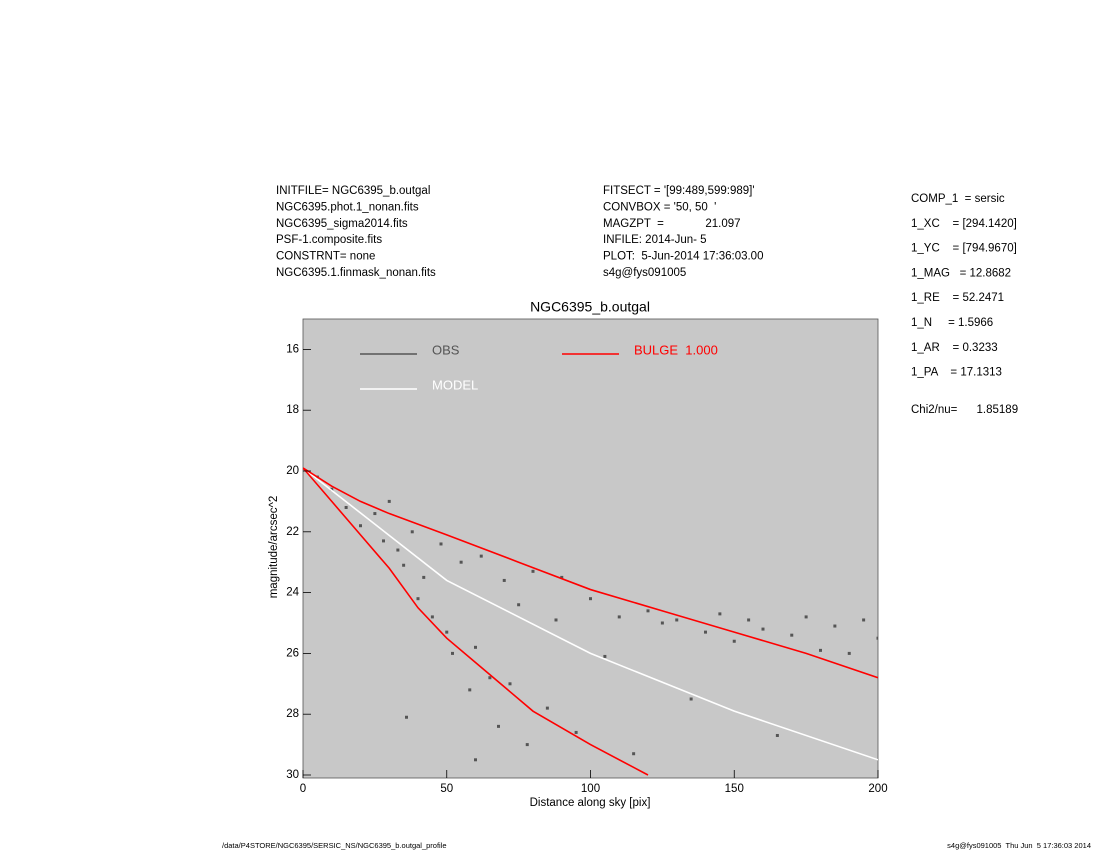 Image resolution: width=1100 pixels, height=850 pixels. What do you see at coordinates (455, 384) in the screenshot?
I see `legend-label: MODEL` at bounding box center [455, 384].